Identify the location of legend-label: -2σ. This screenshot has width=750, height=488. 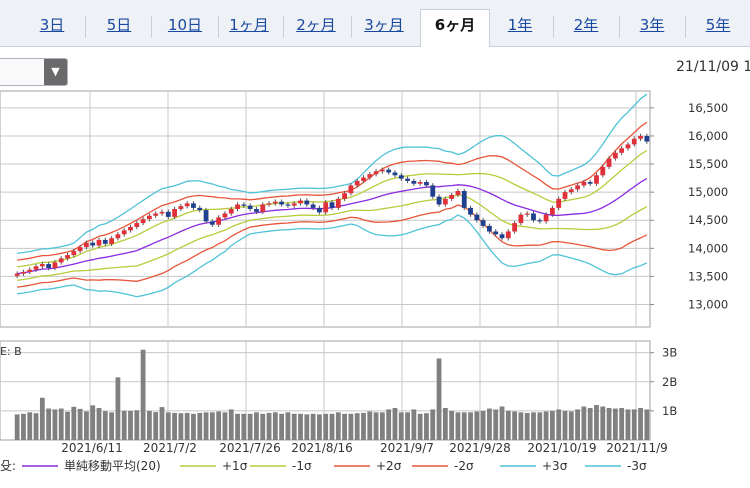
(464, 466).